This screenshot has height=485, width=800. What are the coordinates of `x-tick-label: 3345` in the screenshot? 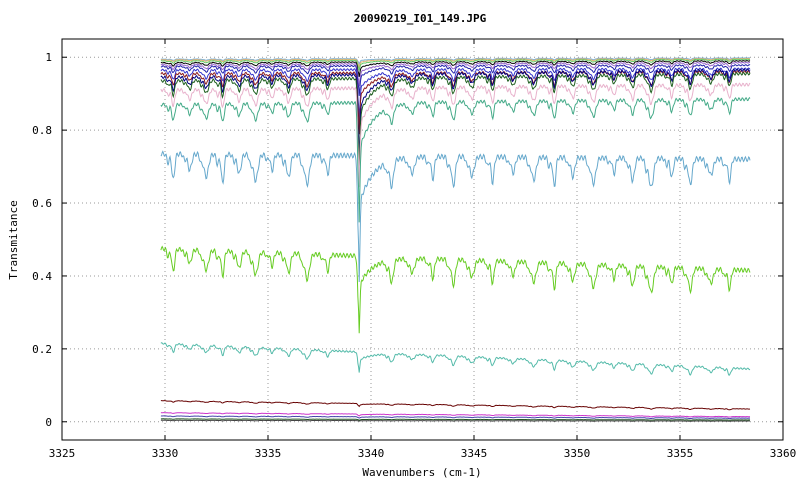 It's located at (474, 453).